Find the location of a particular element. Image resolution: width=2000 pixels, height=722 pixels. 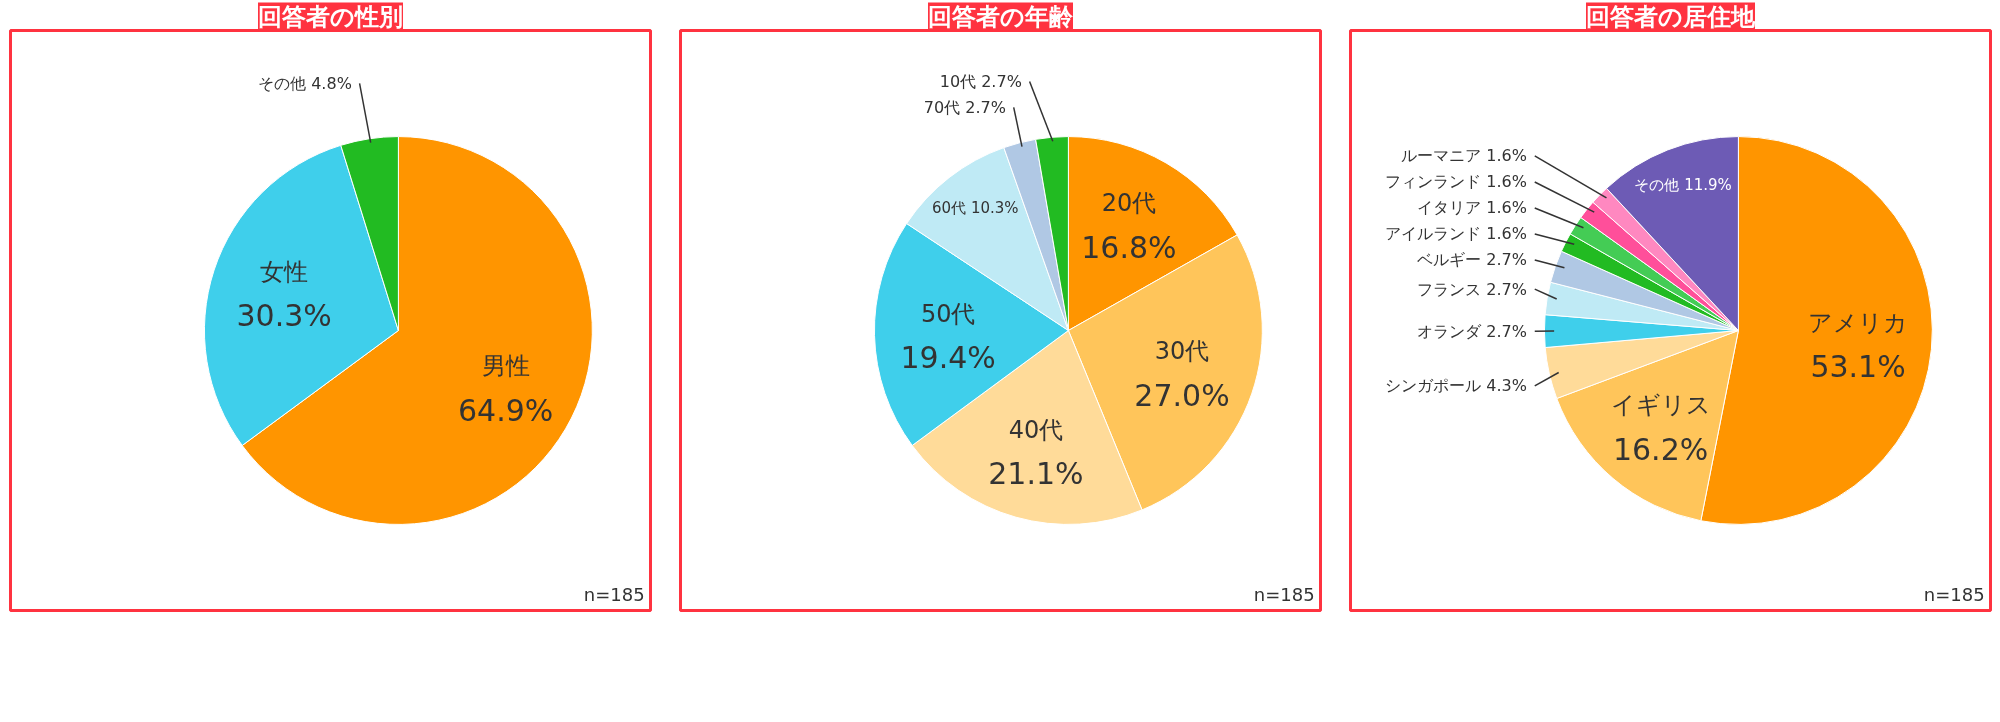

slice-label: 70代 2.7% is located at coordinates (964, 107).